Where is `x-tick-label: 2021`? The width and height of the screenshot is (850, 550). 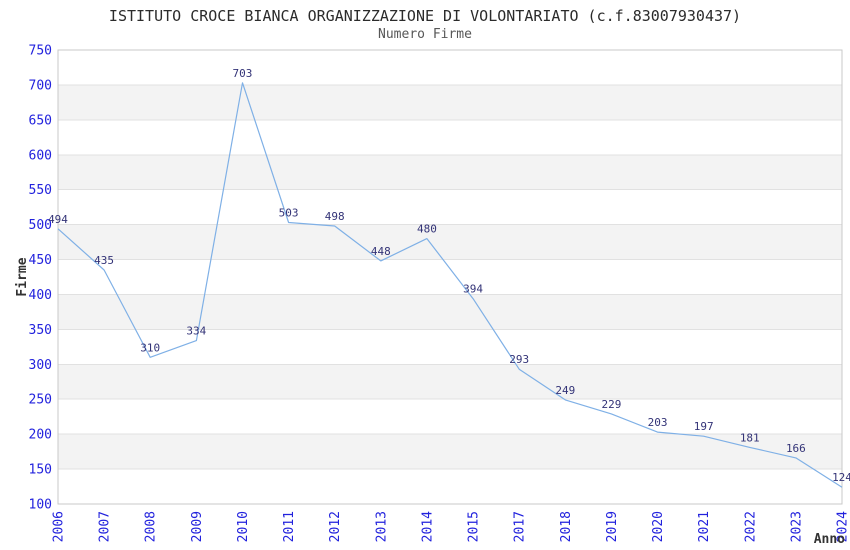
x-tick-label: 2021 is located at coordinates (704, 526).